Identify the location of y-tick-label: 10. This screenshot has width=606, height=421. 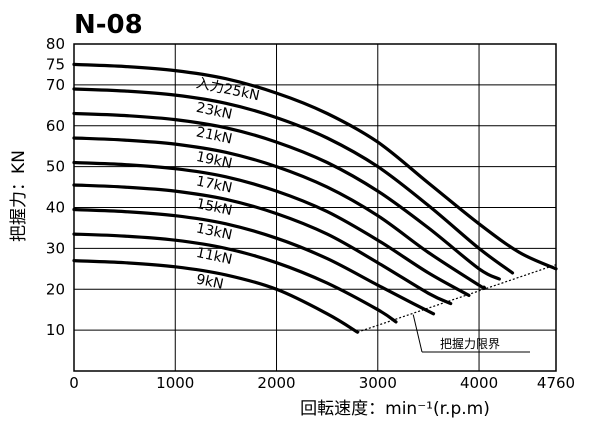
(55, 330).